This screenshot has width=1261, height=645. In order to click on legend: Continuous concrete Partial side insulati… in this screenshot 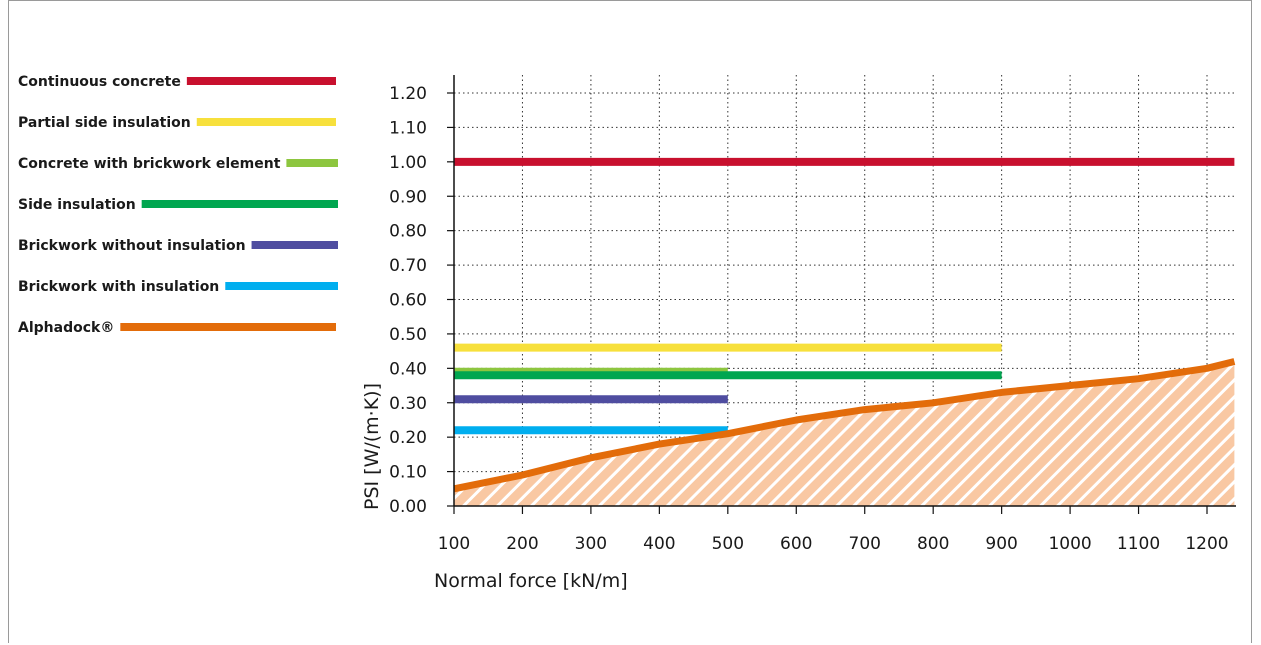, I will do `click(178, 205)`.